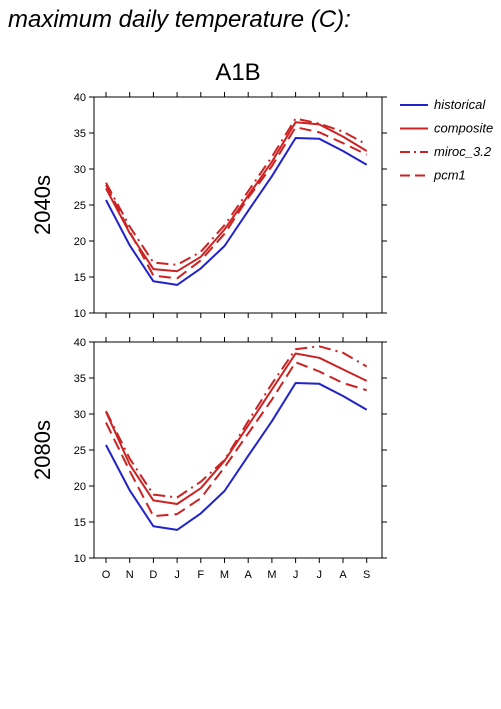  Describe the element at coordinates (463, 128) in the screenshot. I see `legend-label: composite` at that location.